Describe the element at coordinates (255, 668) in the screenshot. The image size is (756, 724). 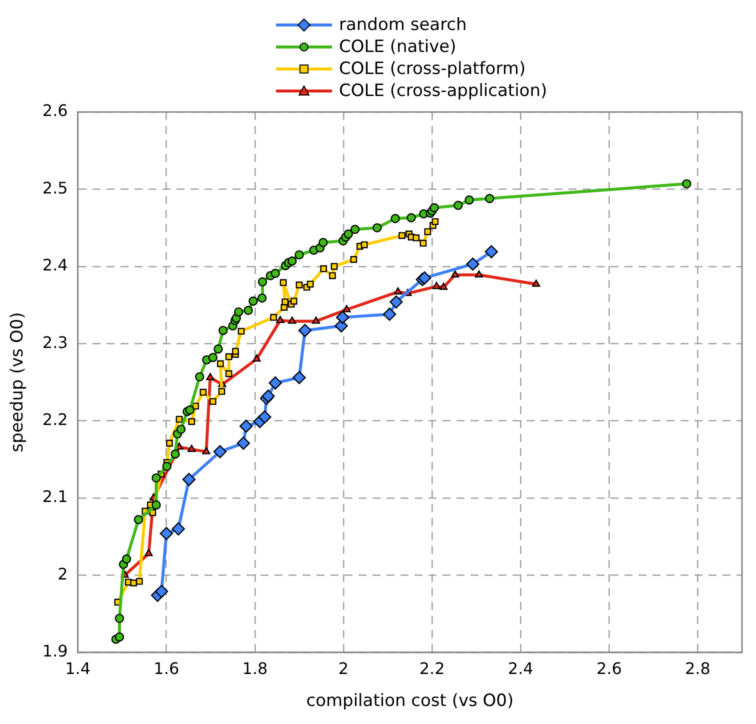
I see `x-tick-label: 1.8` at that location.